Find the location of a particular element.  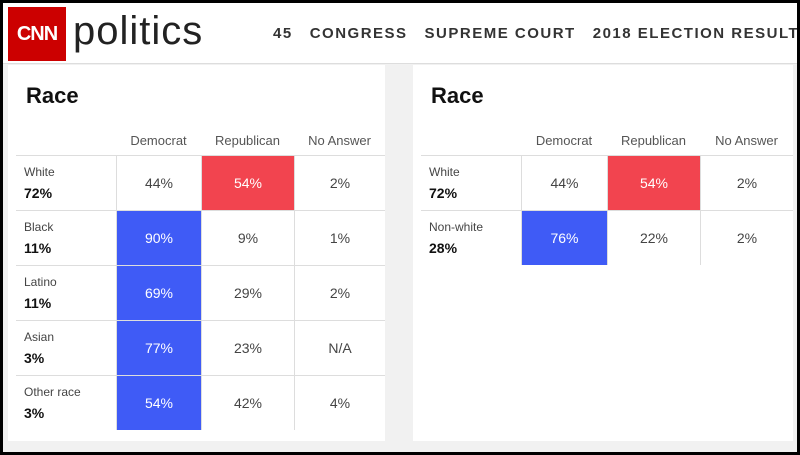

result-cell: 77% is located at coordinates (158, 347).